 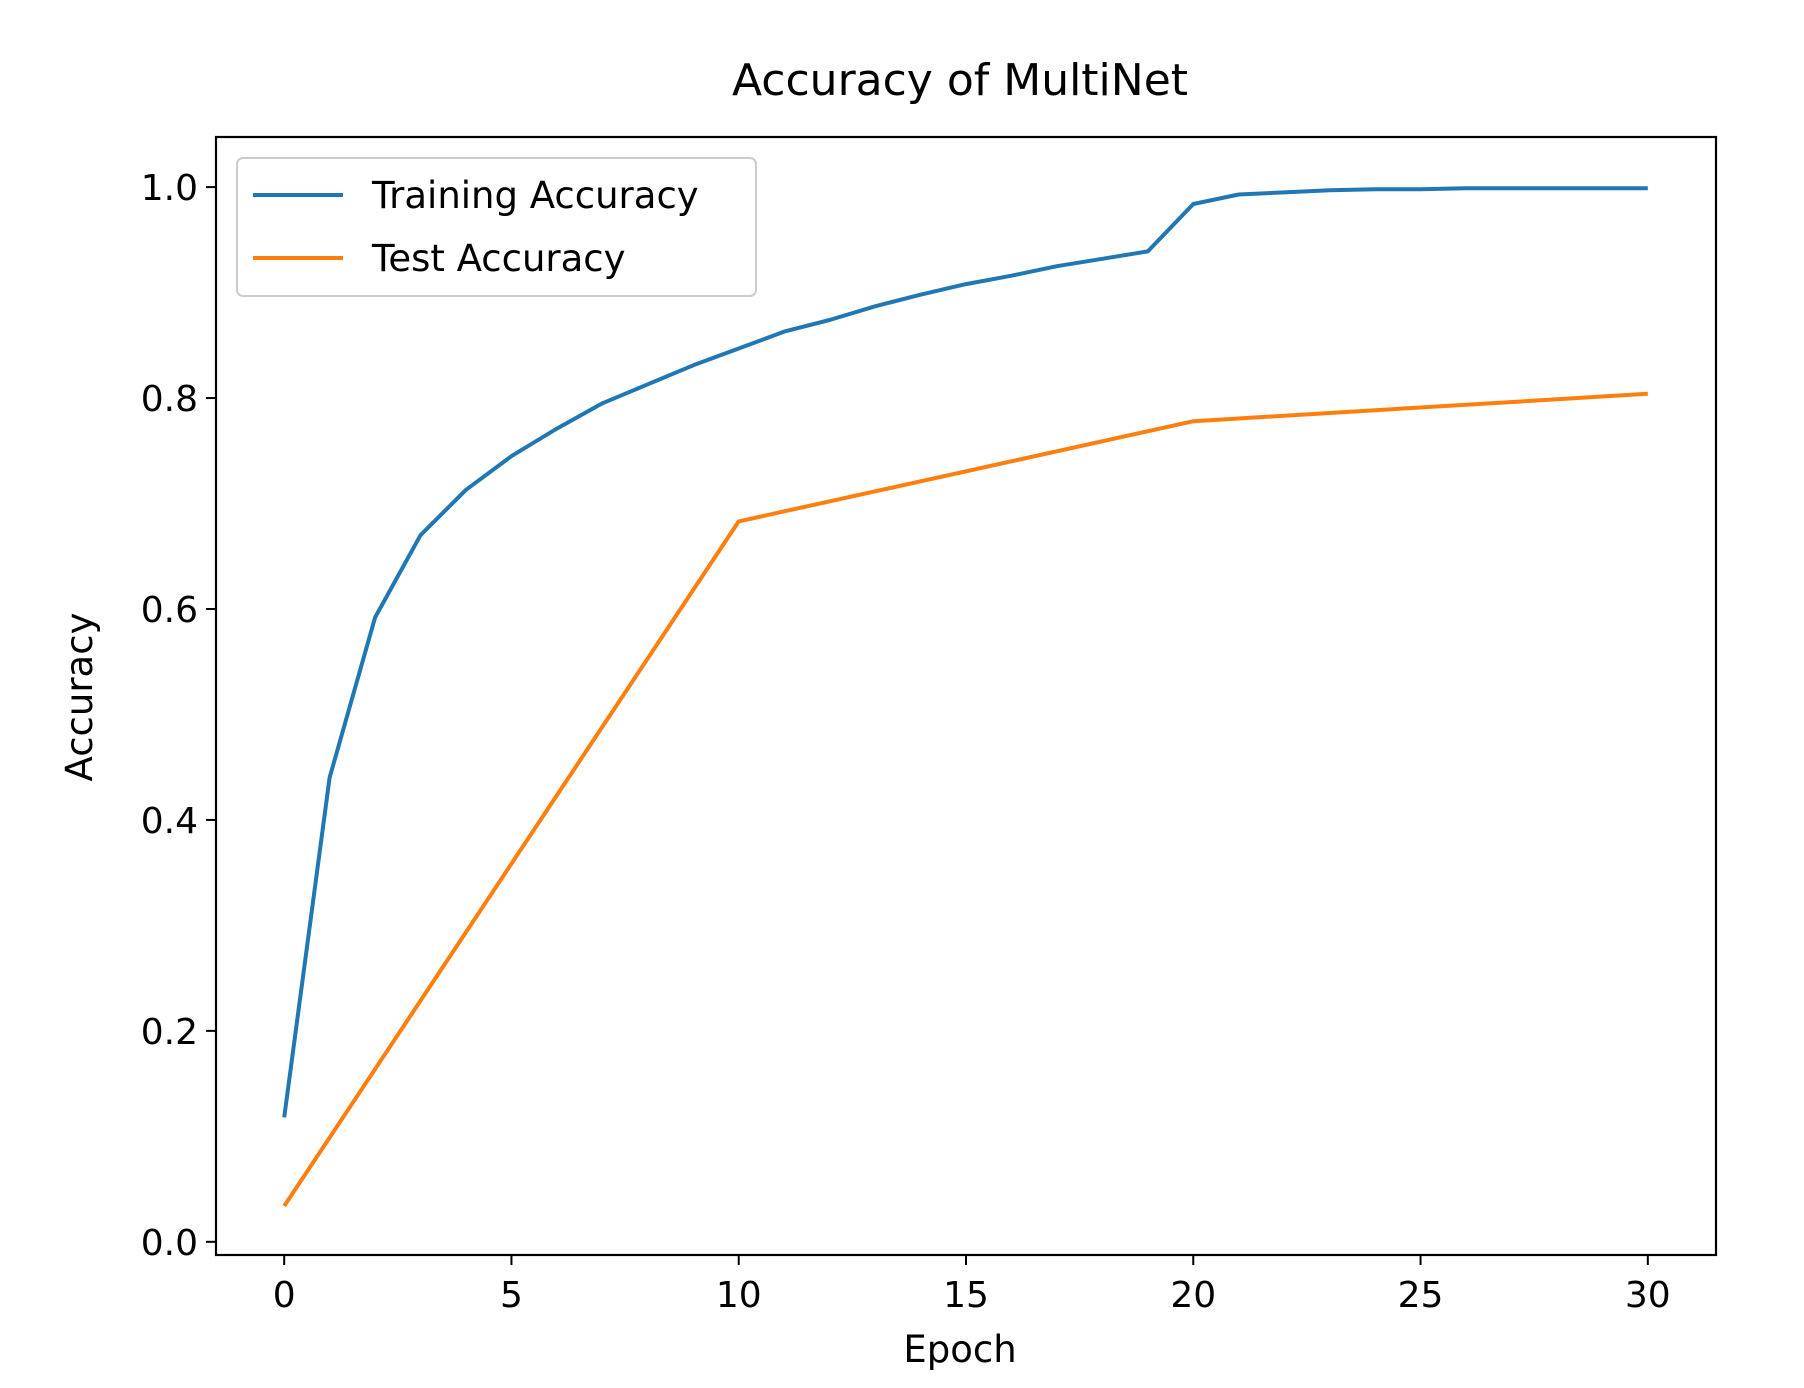 What do you see at coordinates (284, 1295) in the screenshot?
I see `x-tick-label: 0` at bounding box center [284, 1295].